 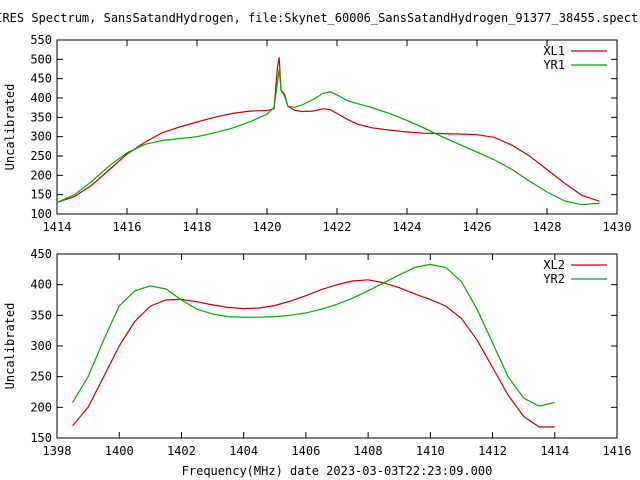 I want to click on x-tick-label: 1428, so click(x=547, y=227).